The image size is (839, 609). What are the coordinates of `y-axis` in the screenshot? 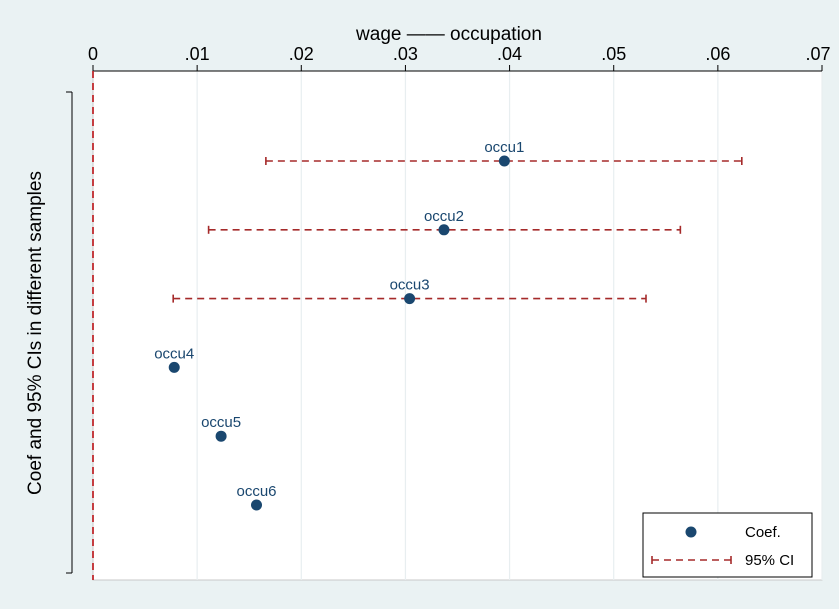 It's located at (69, 332).